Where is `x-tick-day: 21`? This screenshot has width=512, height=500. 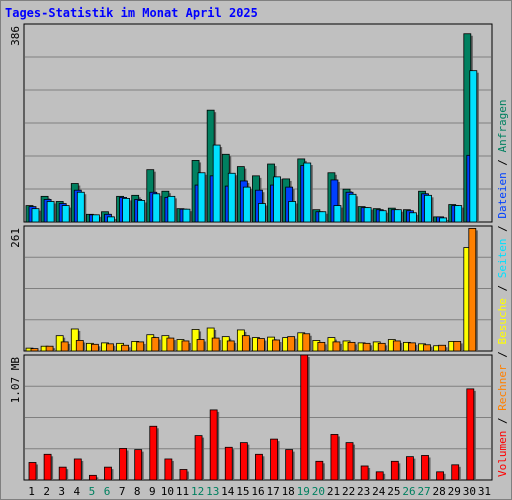
x-tick-day: 21 is located at coordinates (333, 491).